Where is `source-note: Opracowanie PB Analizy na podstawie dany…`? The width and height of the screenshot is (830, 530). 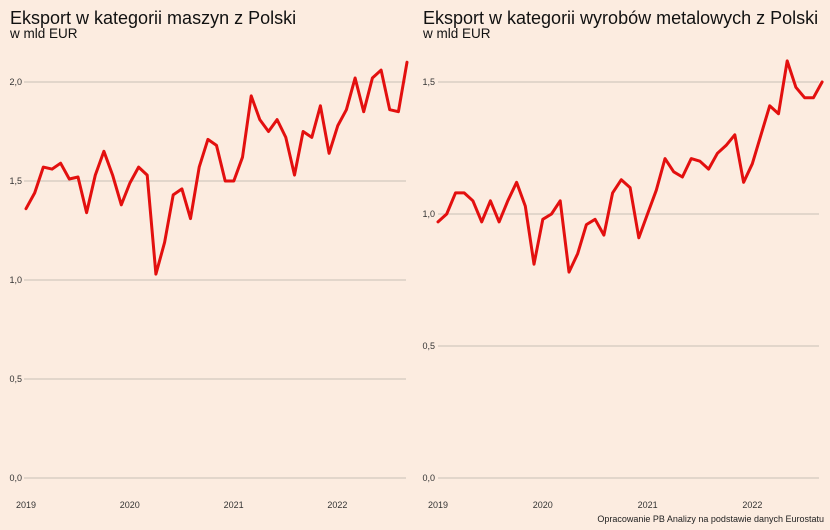 source-note: Opracowanie PB Analizy na podstawie dany… is located at coordinates (710, 519).